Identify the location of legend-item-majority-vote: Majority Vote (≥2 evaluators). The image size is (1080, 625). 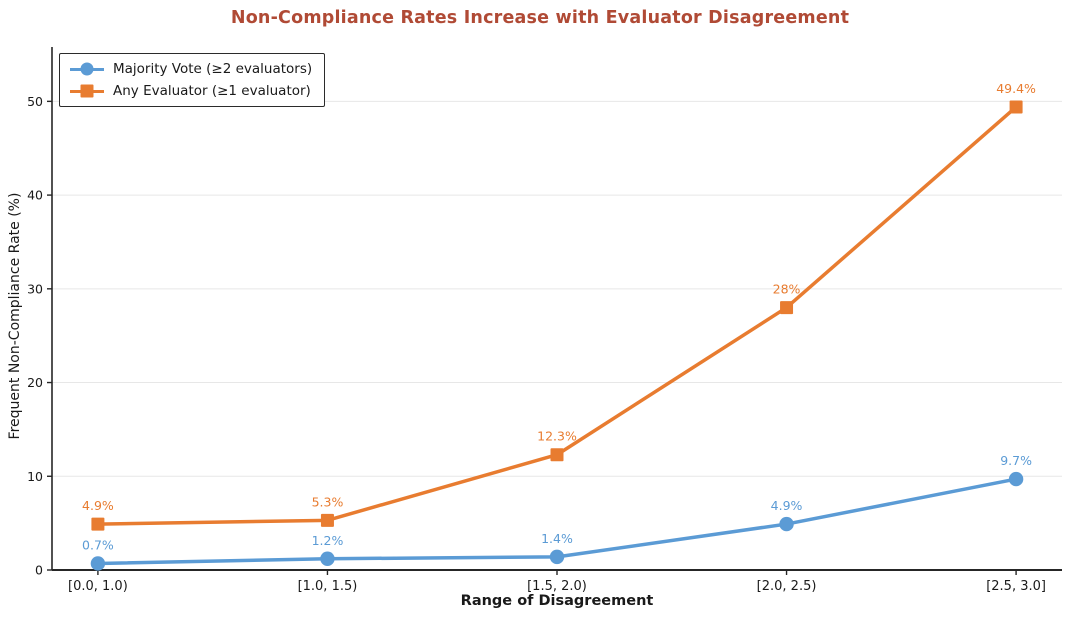
(191, 69).